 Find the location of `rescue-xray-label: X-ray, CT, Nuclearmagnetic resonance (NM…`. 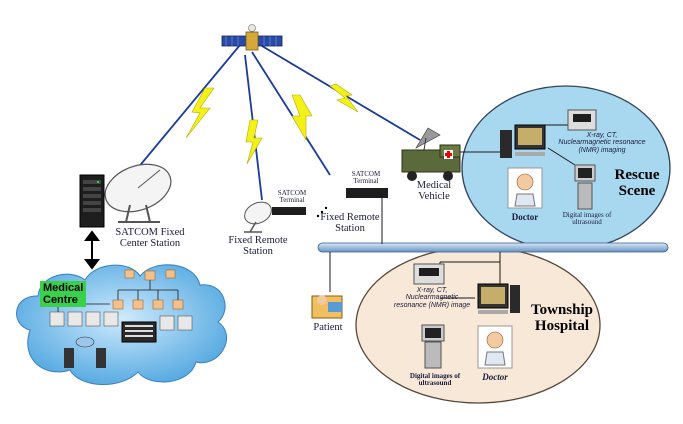

rescue-xray-label: X-ray, CT, Nuclearmagnetic resonance (NM… is located at coordinates (602, 143).